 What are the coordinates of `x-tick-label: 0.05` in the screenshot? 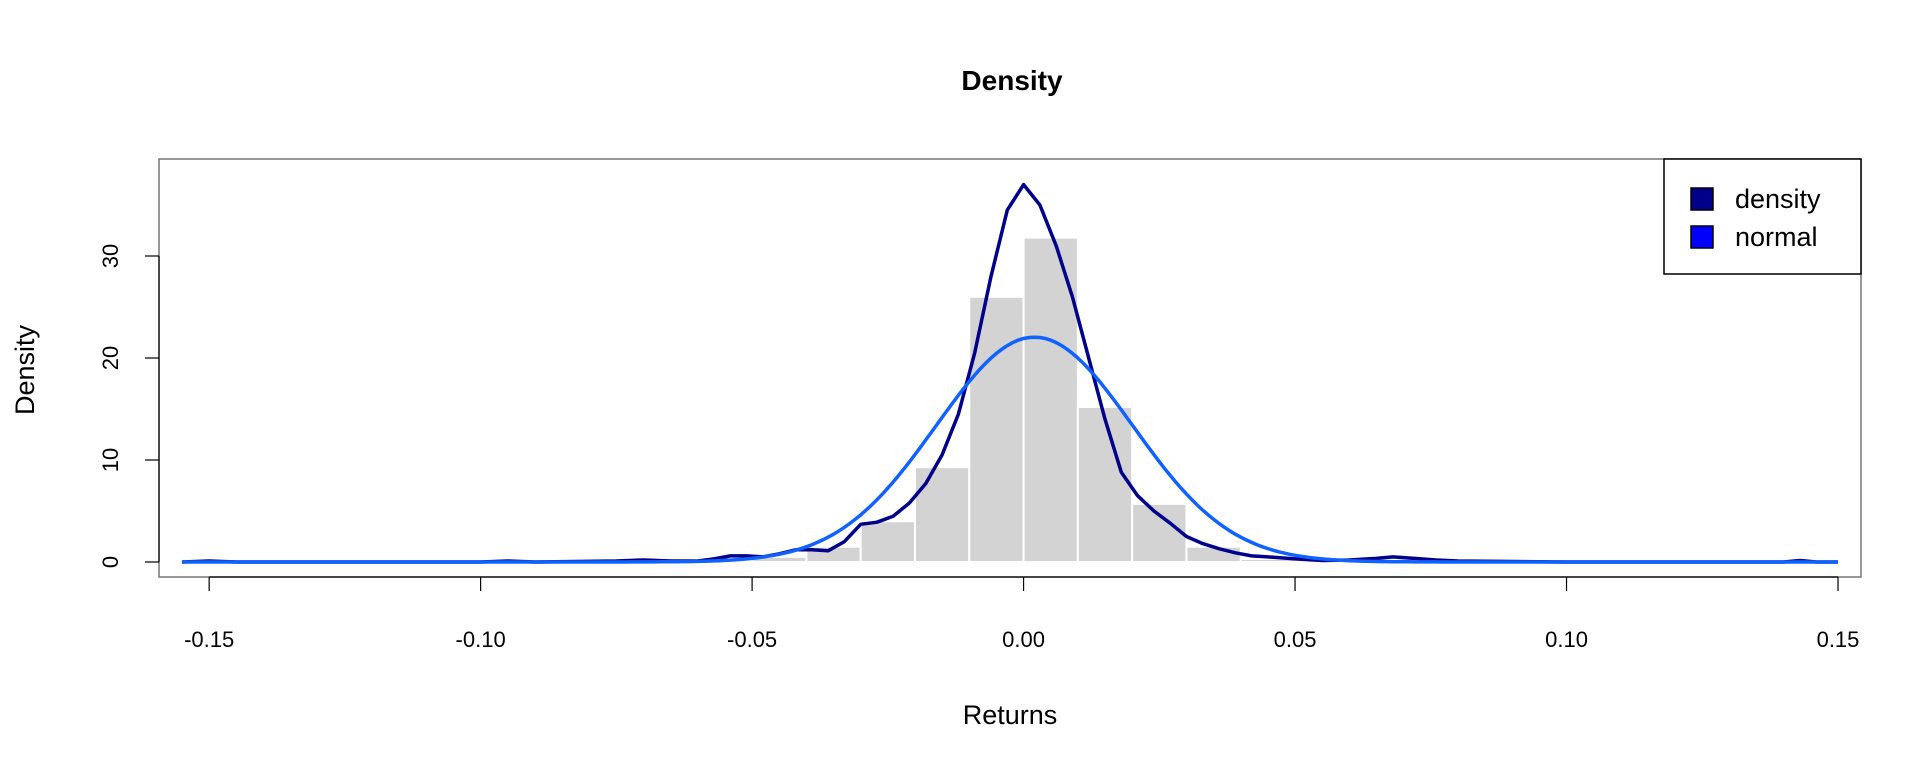 It's located at (1295, 639).